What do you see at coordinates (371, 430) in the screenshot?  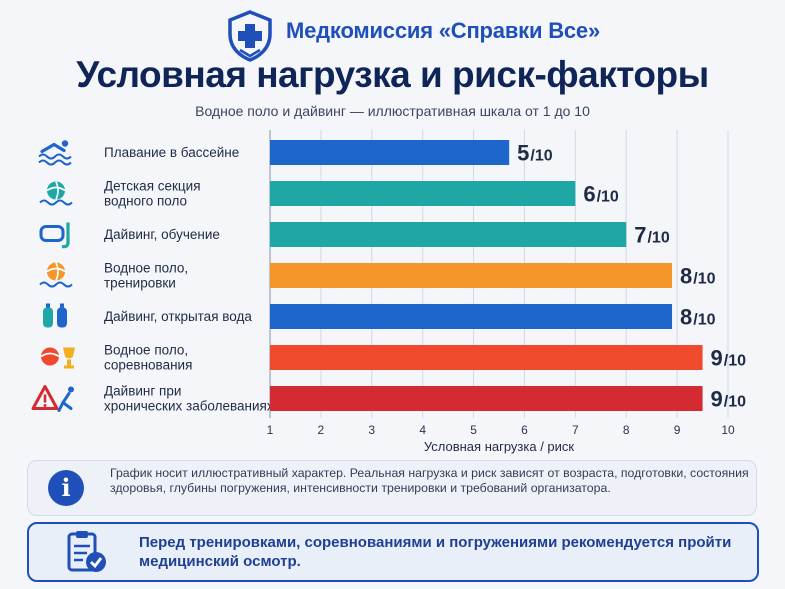 I see `x-tick-label: 3` at bounding box center [371, 430].